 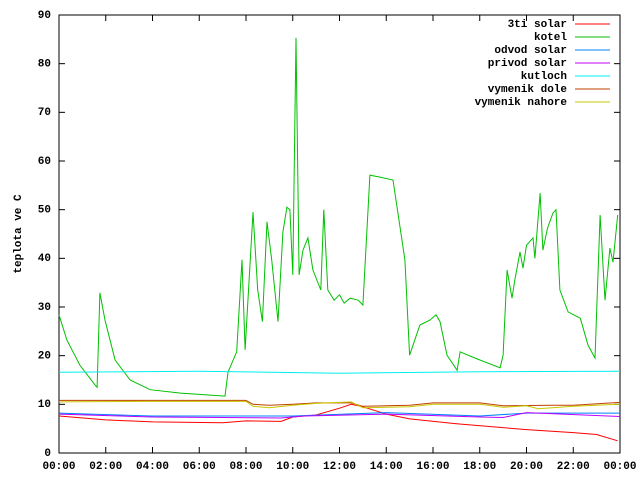 I want to click on x-tick-label: 02:00, so click(x=105, y=467).